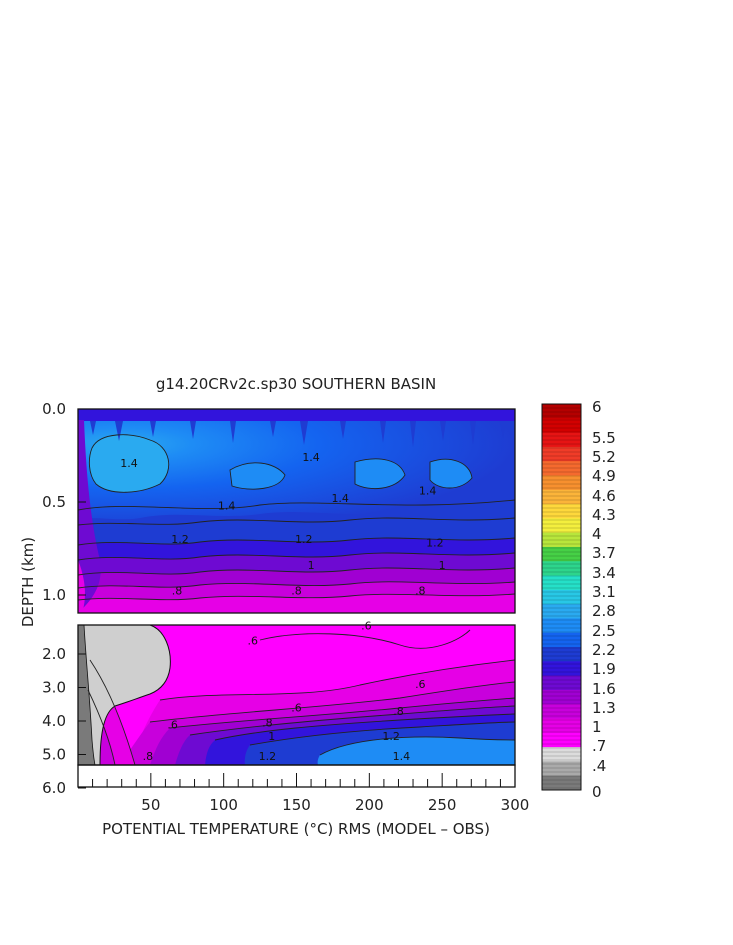 This screenshot has width=733, height=945. I want to click on colorbar-label: 5.2, so click(604, 457).